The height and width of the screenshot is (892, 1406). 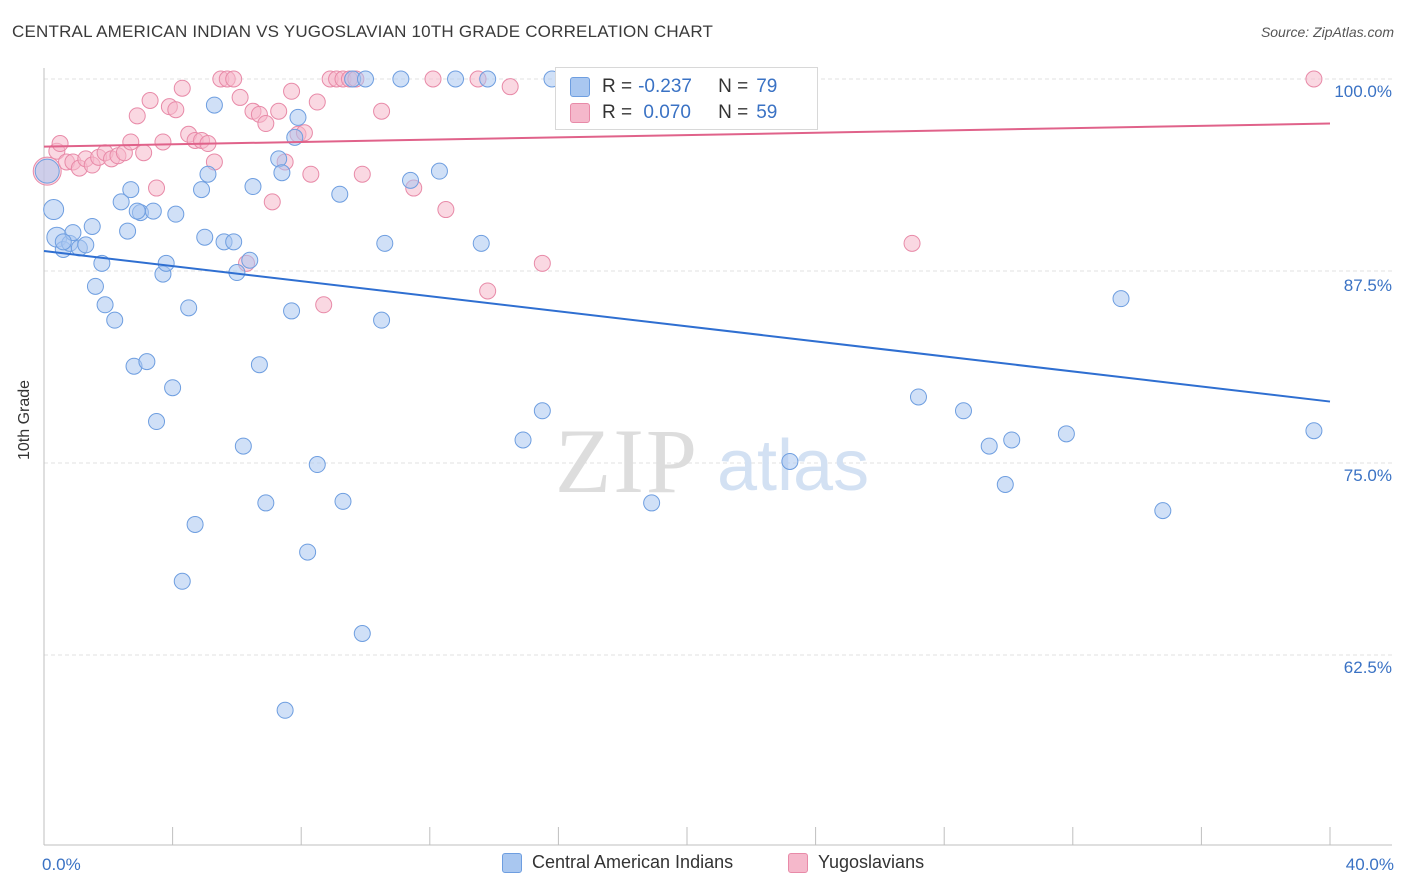 I want to click on legend-item-central-american-indians: Central American Indians, so click(x=617, y=862).